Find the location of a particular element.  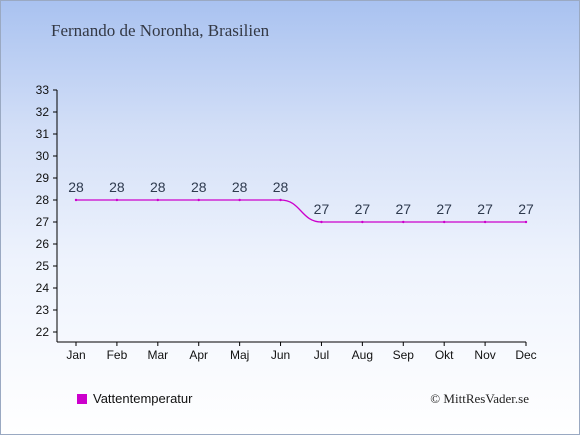

x-tick-label: Mar is located at coordinates (157, 355).